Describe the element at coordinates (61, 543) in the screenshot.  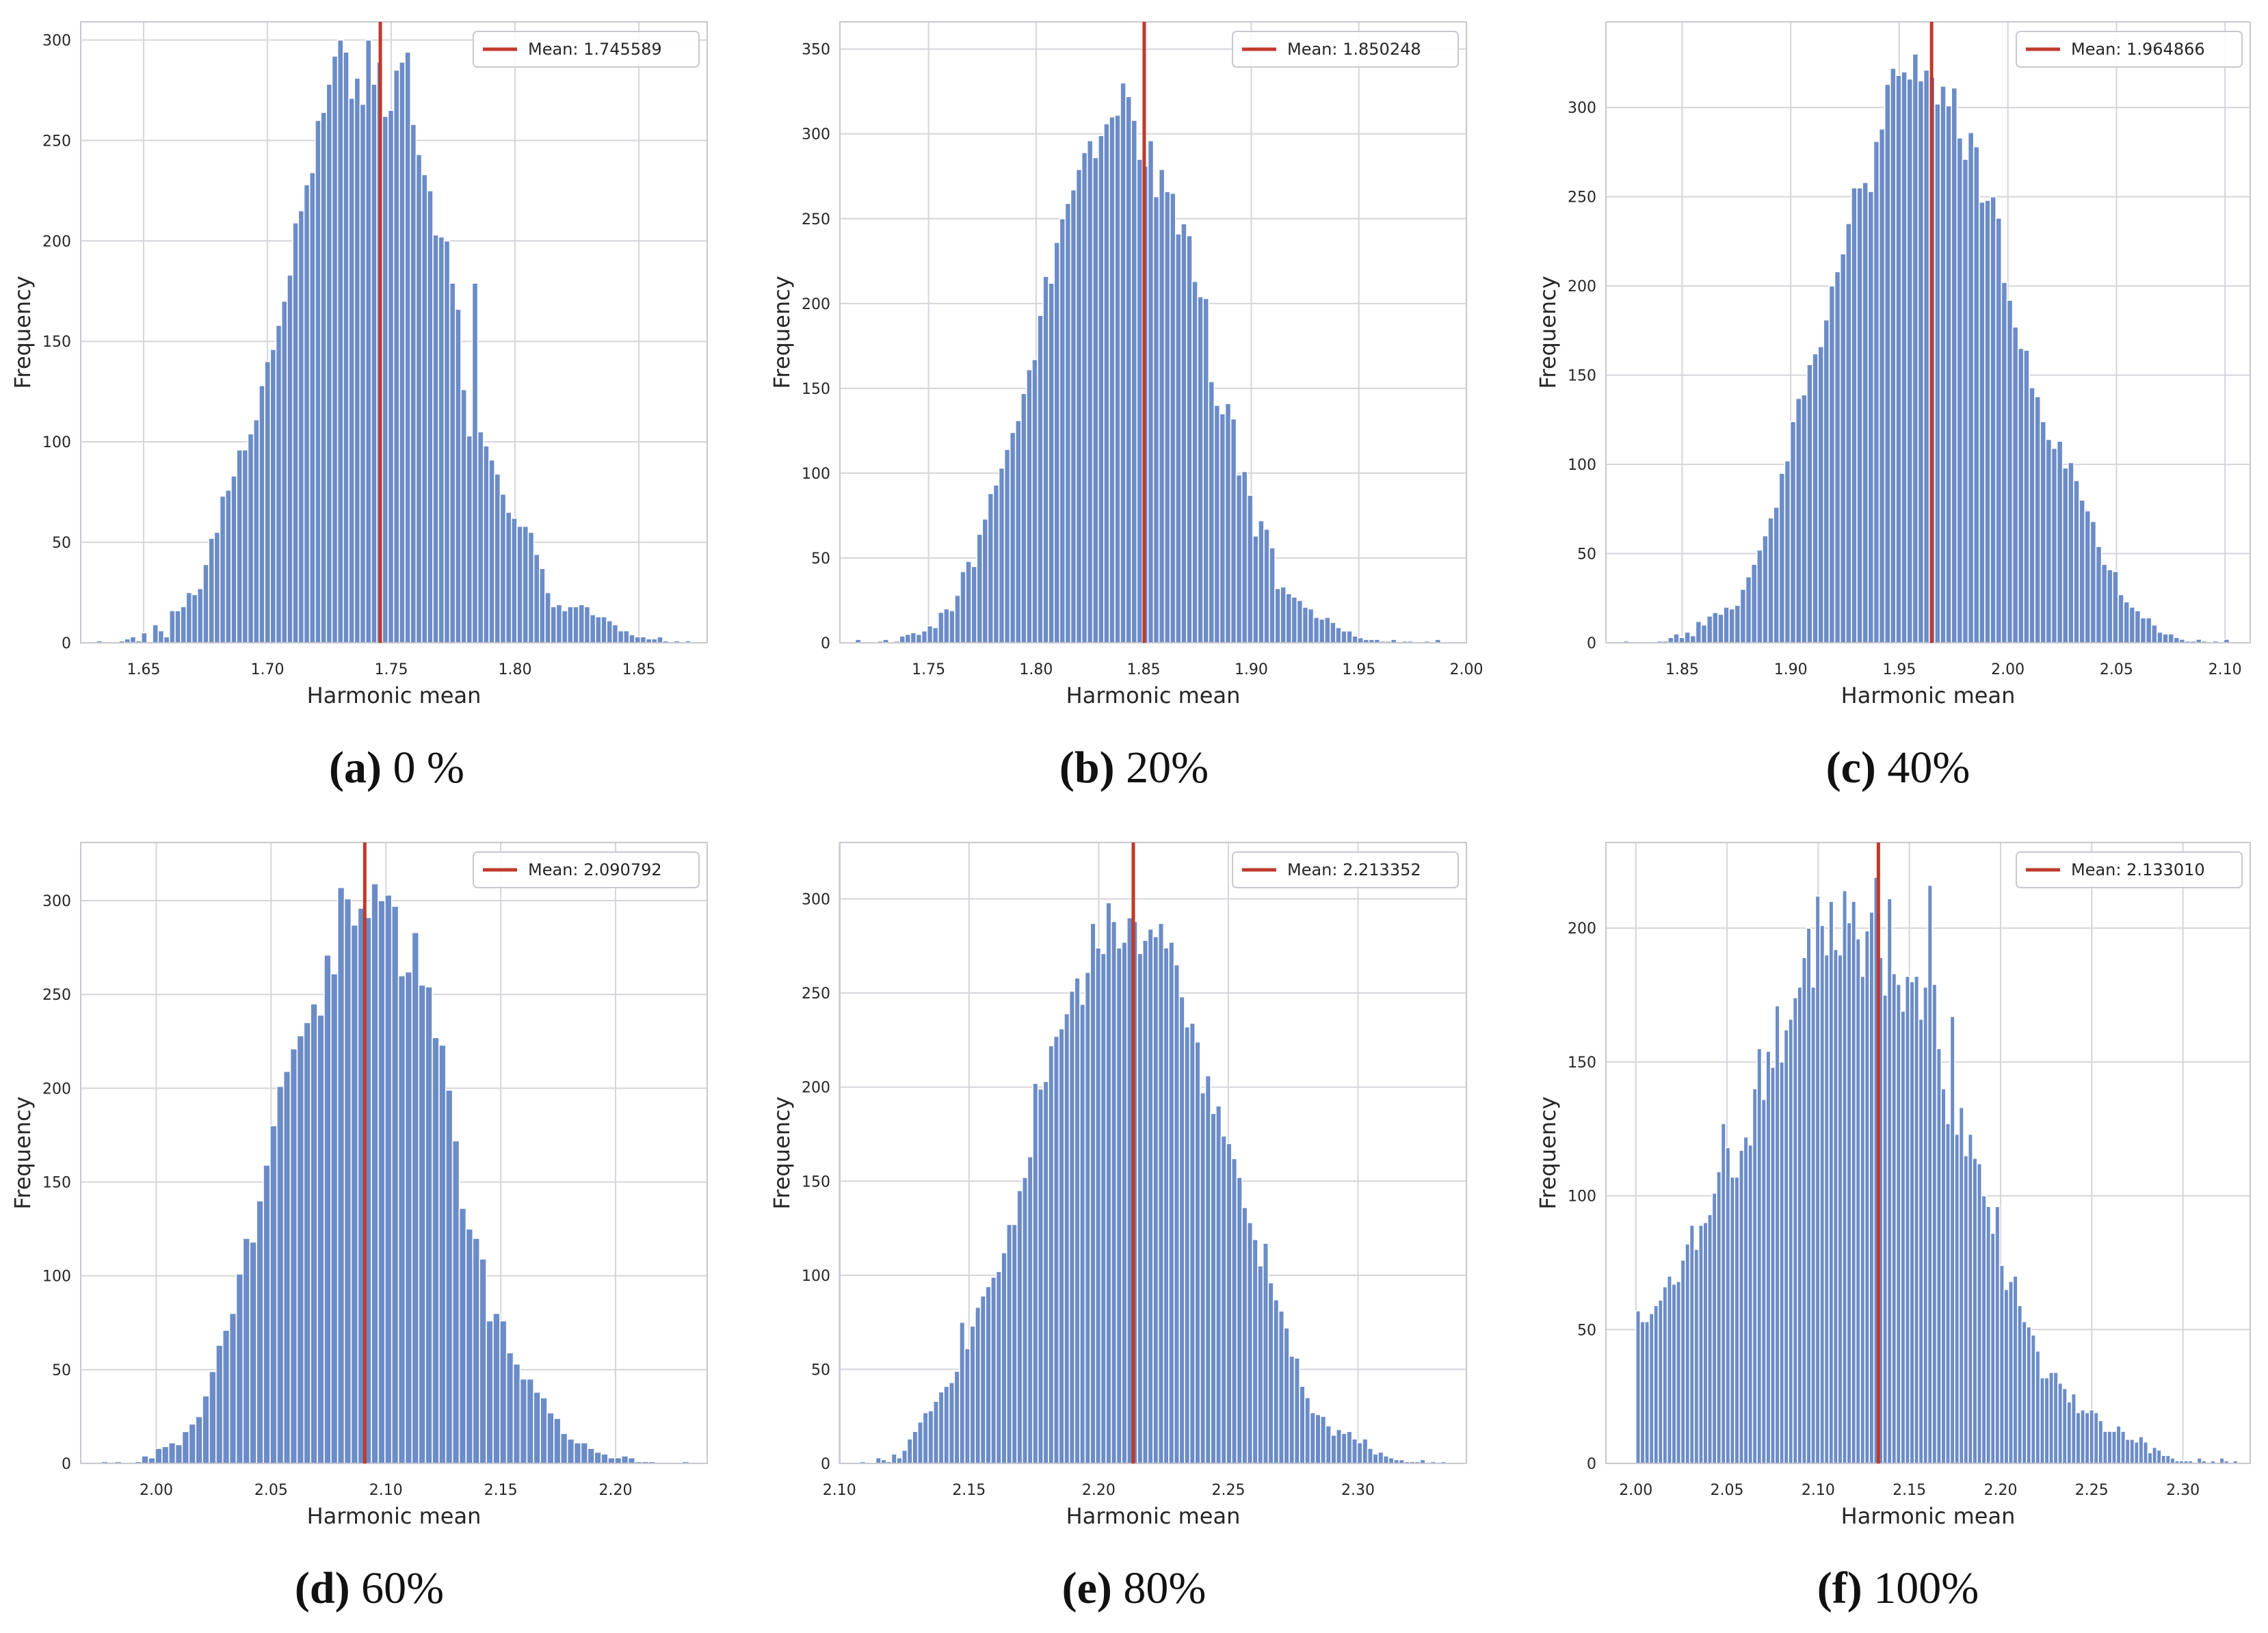
I see `y-tick-label: 50` at that location.